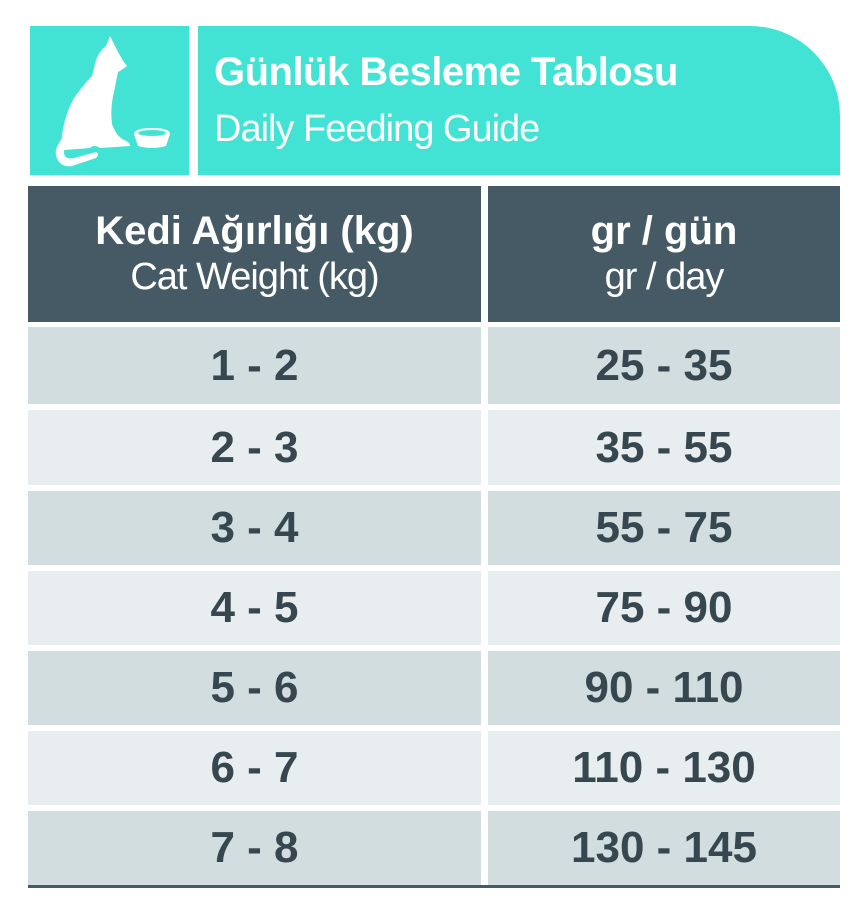 Image resolution: width=867 pixels, height=919 pixels. What do you see at coordinates (664, 231) in the screenshot?
I see `column-header-tr: gr / gün` at bounding box center [664, 231].